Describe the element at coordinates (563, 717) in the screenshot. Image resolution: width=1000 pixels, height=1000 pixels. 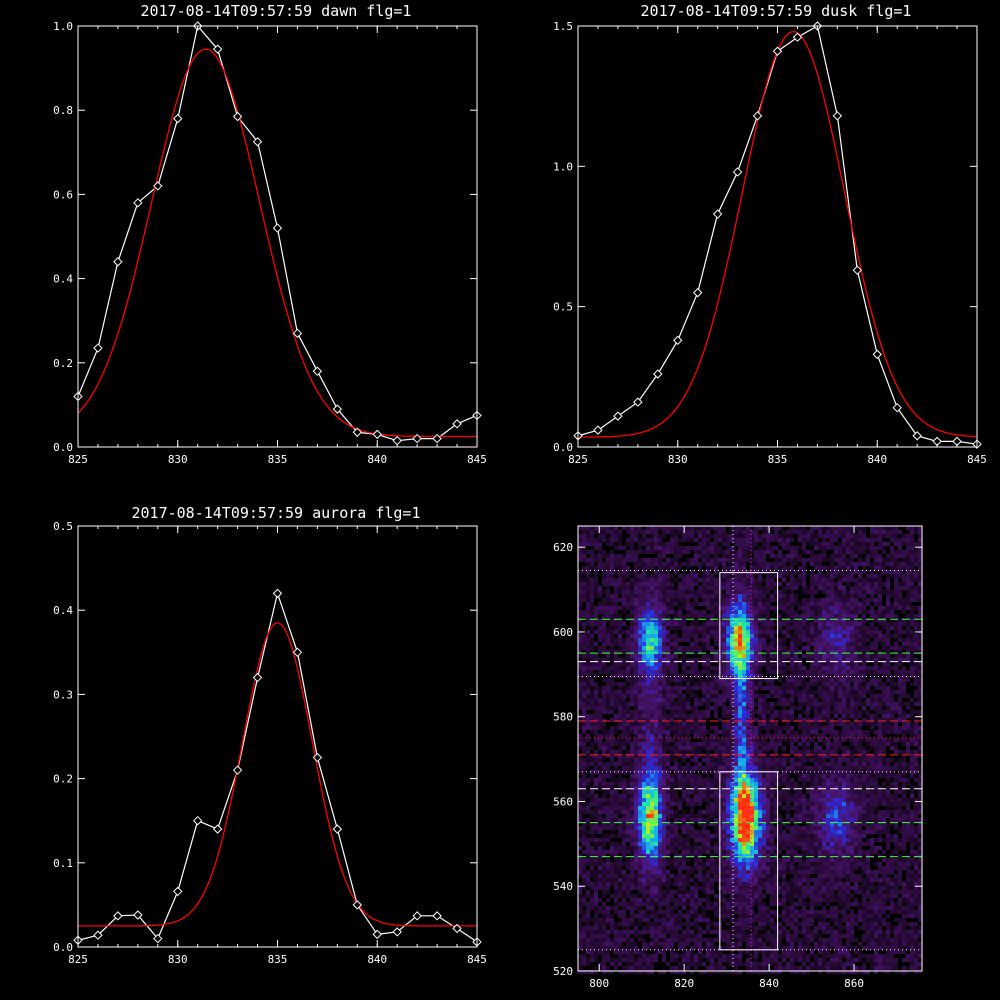
I see `y-tick-label: 580` at that location.